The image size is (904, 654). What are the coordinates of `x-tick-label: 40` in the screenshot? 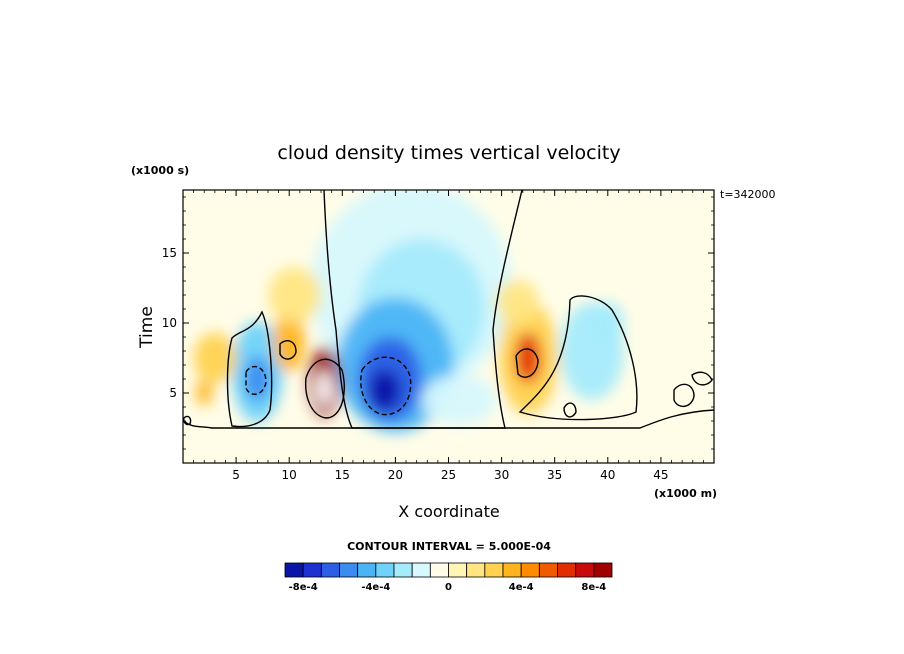 It's located at (607, 475).